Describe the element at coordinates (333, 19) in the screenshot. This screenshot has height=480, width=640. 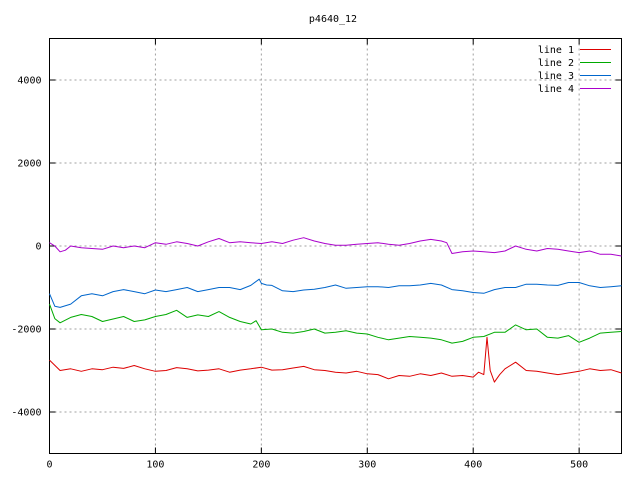
I see `chart-title: p4640_12` at that location.